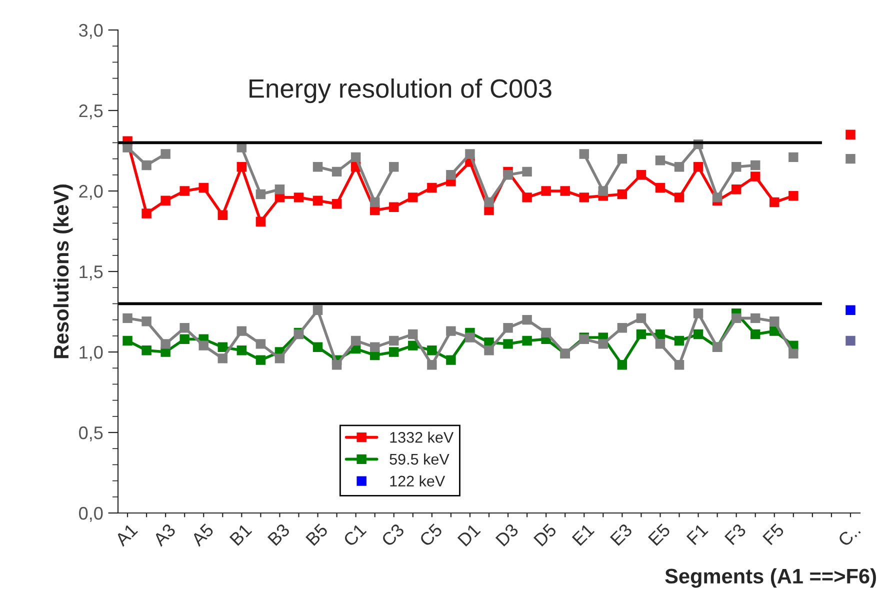  What do you see at coordinates (91, 31) in the screenshot?
I see `y-tick-label: 3,0` at bounding box center [91, 31].